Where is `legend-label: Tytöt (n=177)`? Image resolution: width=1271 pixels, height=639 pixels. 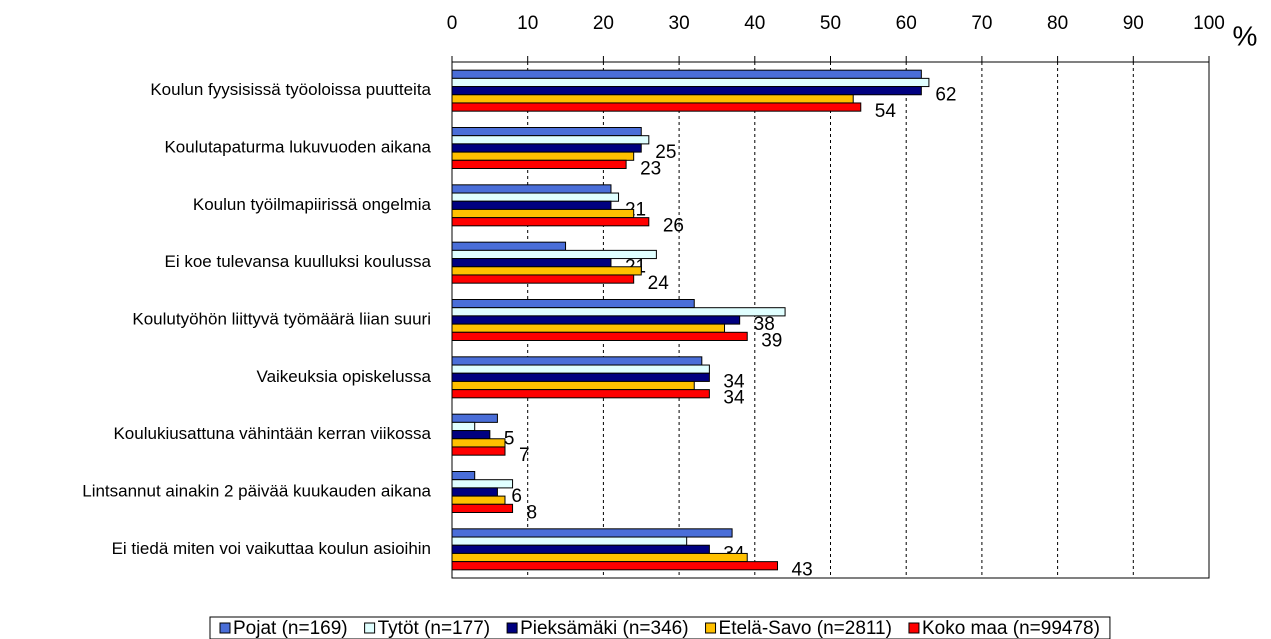
legend-label: Tytöt (n=177) is located at coordinates (434, 628).